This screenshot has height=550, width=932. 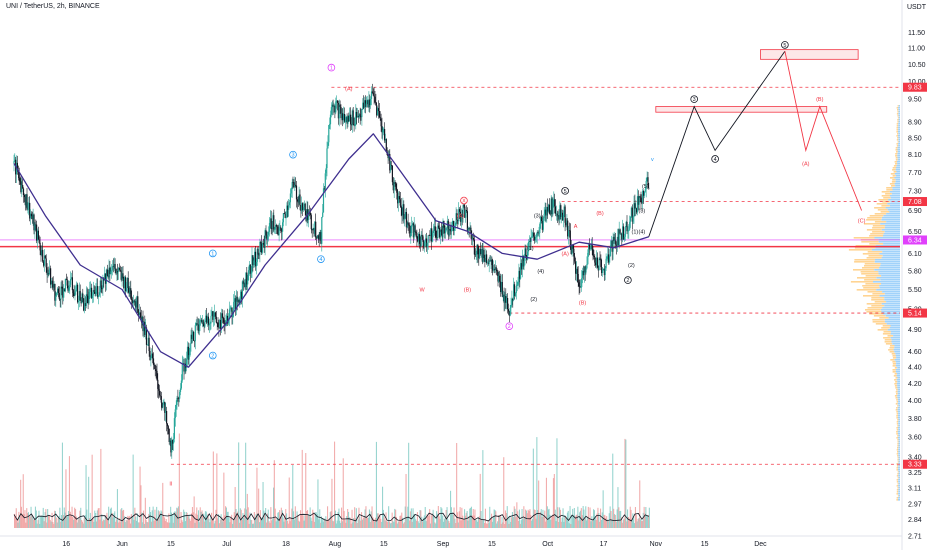 I want to click on volume-bars, so click(x=332, y=480).